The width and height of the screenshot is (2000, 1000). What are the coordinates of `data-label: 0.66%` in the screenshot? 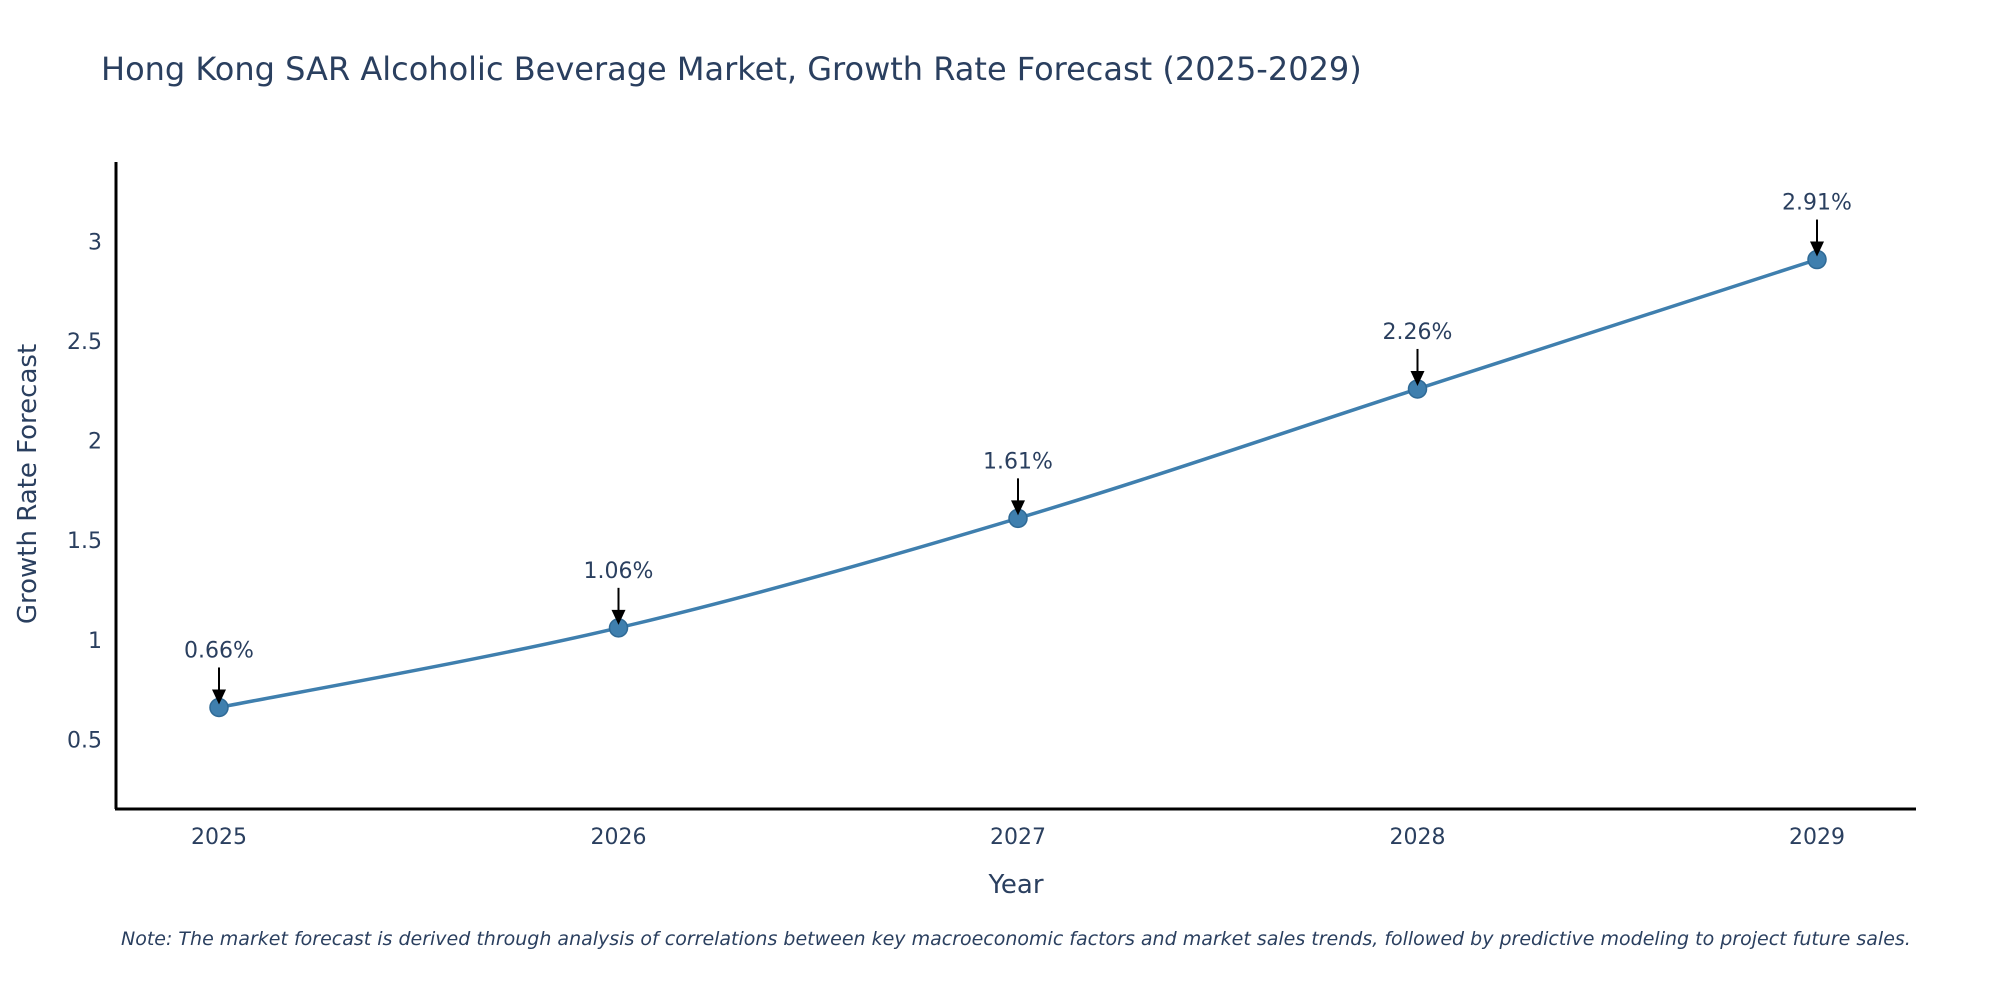 It's located at (219, 650).